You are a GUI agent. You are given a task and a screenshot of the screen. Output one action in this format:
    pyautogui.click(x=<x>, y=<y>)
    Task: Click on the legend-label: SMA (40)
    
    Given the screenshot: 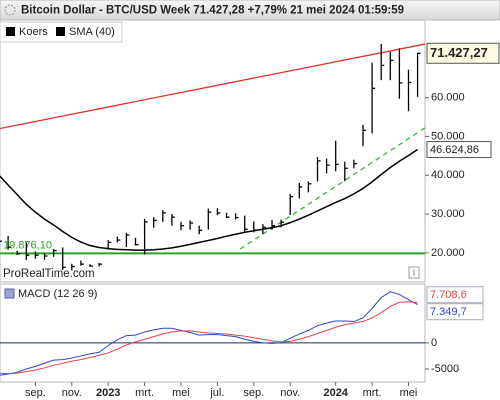 What is the action you would take?
    pyautogui.click(x=92, y=32)
    